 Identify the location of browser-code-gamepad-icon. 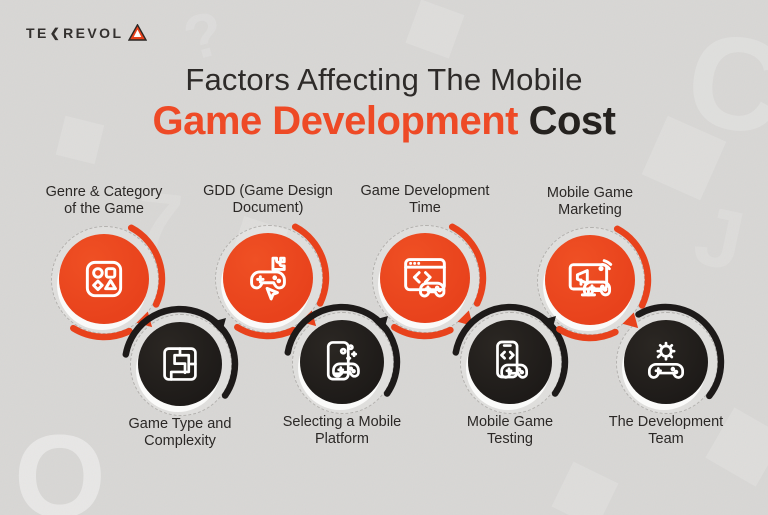
(425, 278).